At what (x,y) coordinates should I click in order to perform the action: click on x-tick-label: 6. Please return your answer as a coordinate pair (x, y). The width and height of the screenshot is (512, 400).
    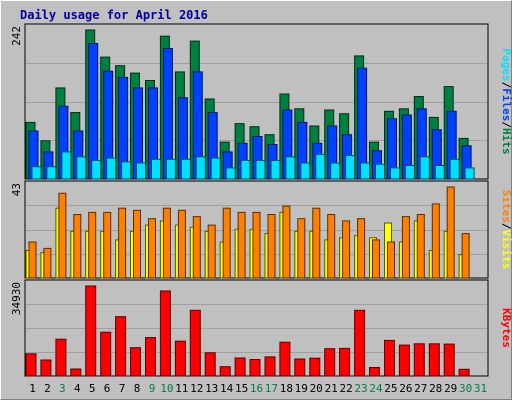
    Looking at the image, I should click on (107, 388).